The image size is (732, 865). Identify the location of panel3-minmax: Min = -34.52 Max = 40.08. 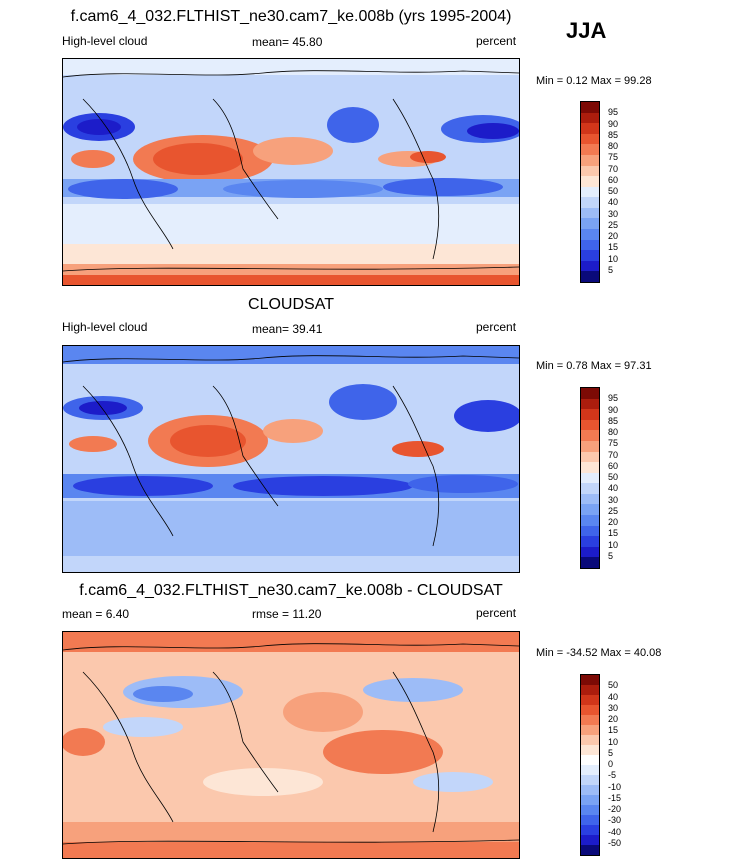
(599, 653).